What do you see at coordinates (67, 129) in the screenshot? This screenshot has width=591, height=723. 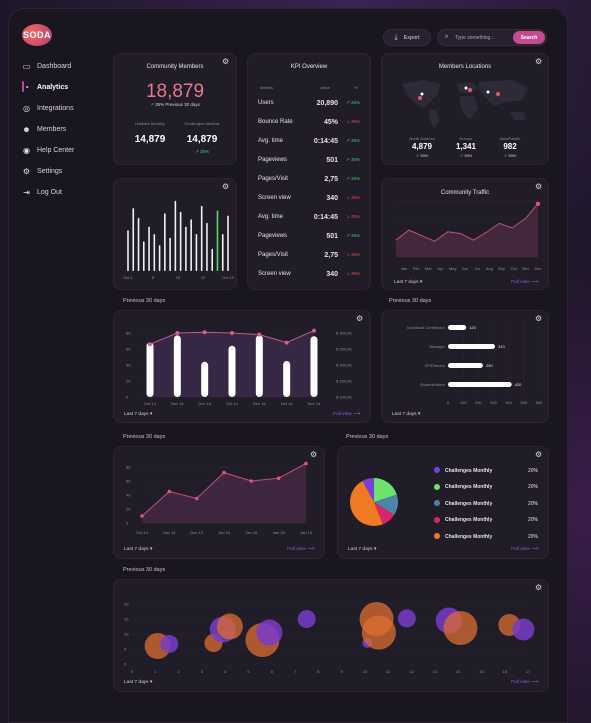 I see `sidebar-item-members: ☻ Members` at bounding box center [67, 129].